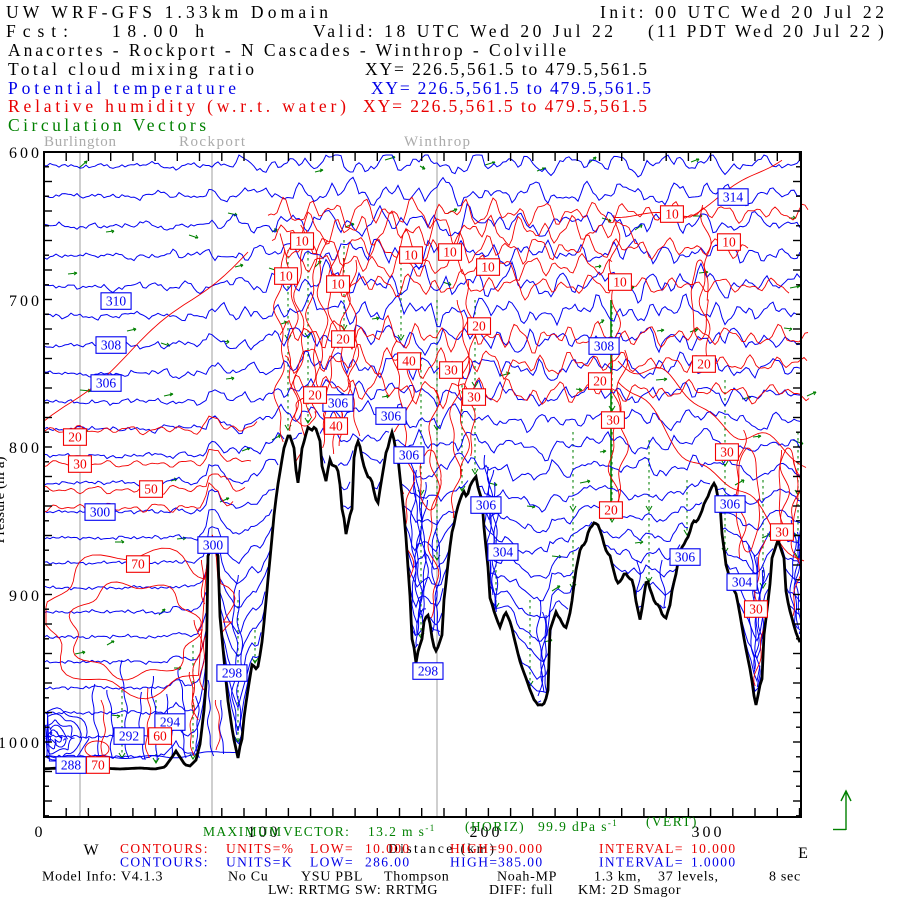  What do you see at coordinates (25, 301) in the screenshot?
I see `svg-text: 700` at bounding box center [25, 301].